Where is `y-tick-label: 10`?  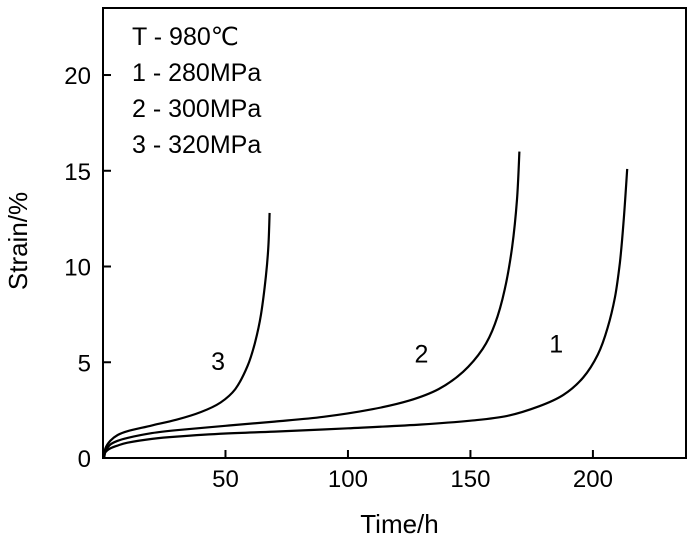
y-tick-label: 10 is located at coordinates (77, 268).